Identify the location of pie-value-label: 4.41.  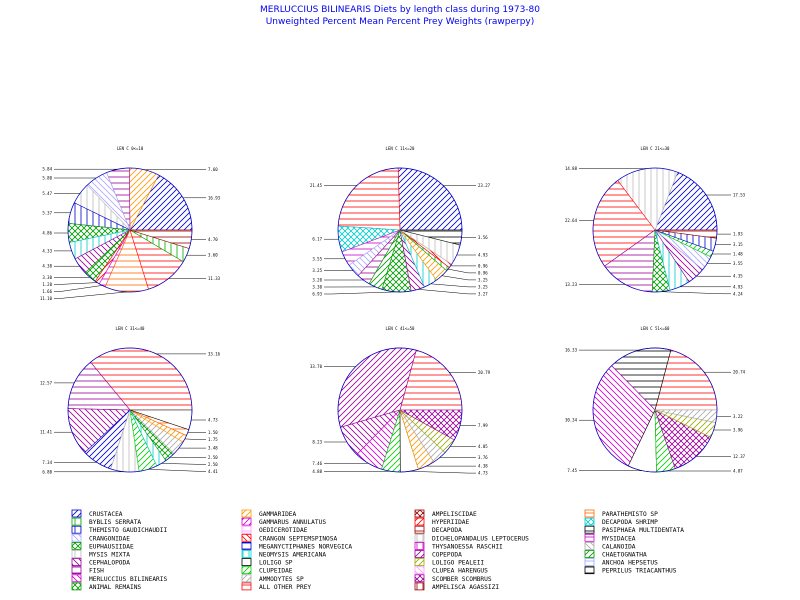
(213, 471).